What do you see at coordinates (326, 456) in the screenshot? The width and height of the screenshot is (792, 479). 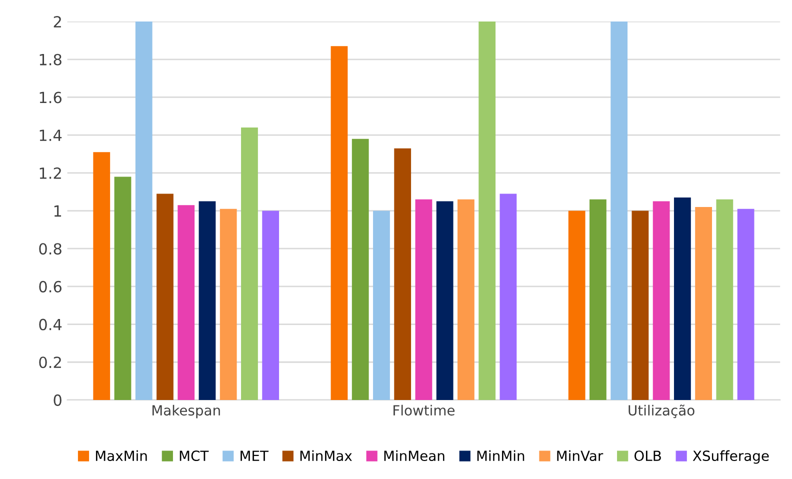 I see `legend-label: MinMax` at bounding box center [326, 456].